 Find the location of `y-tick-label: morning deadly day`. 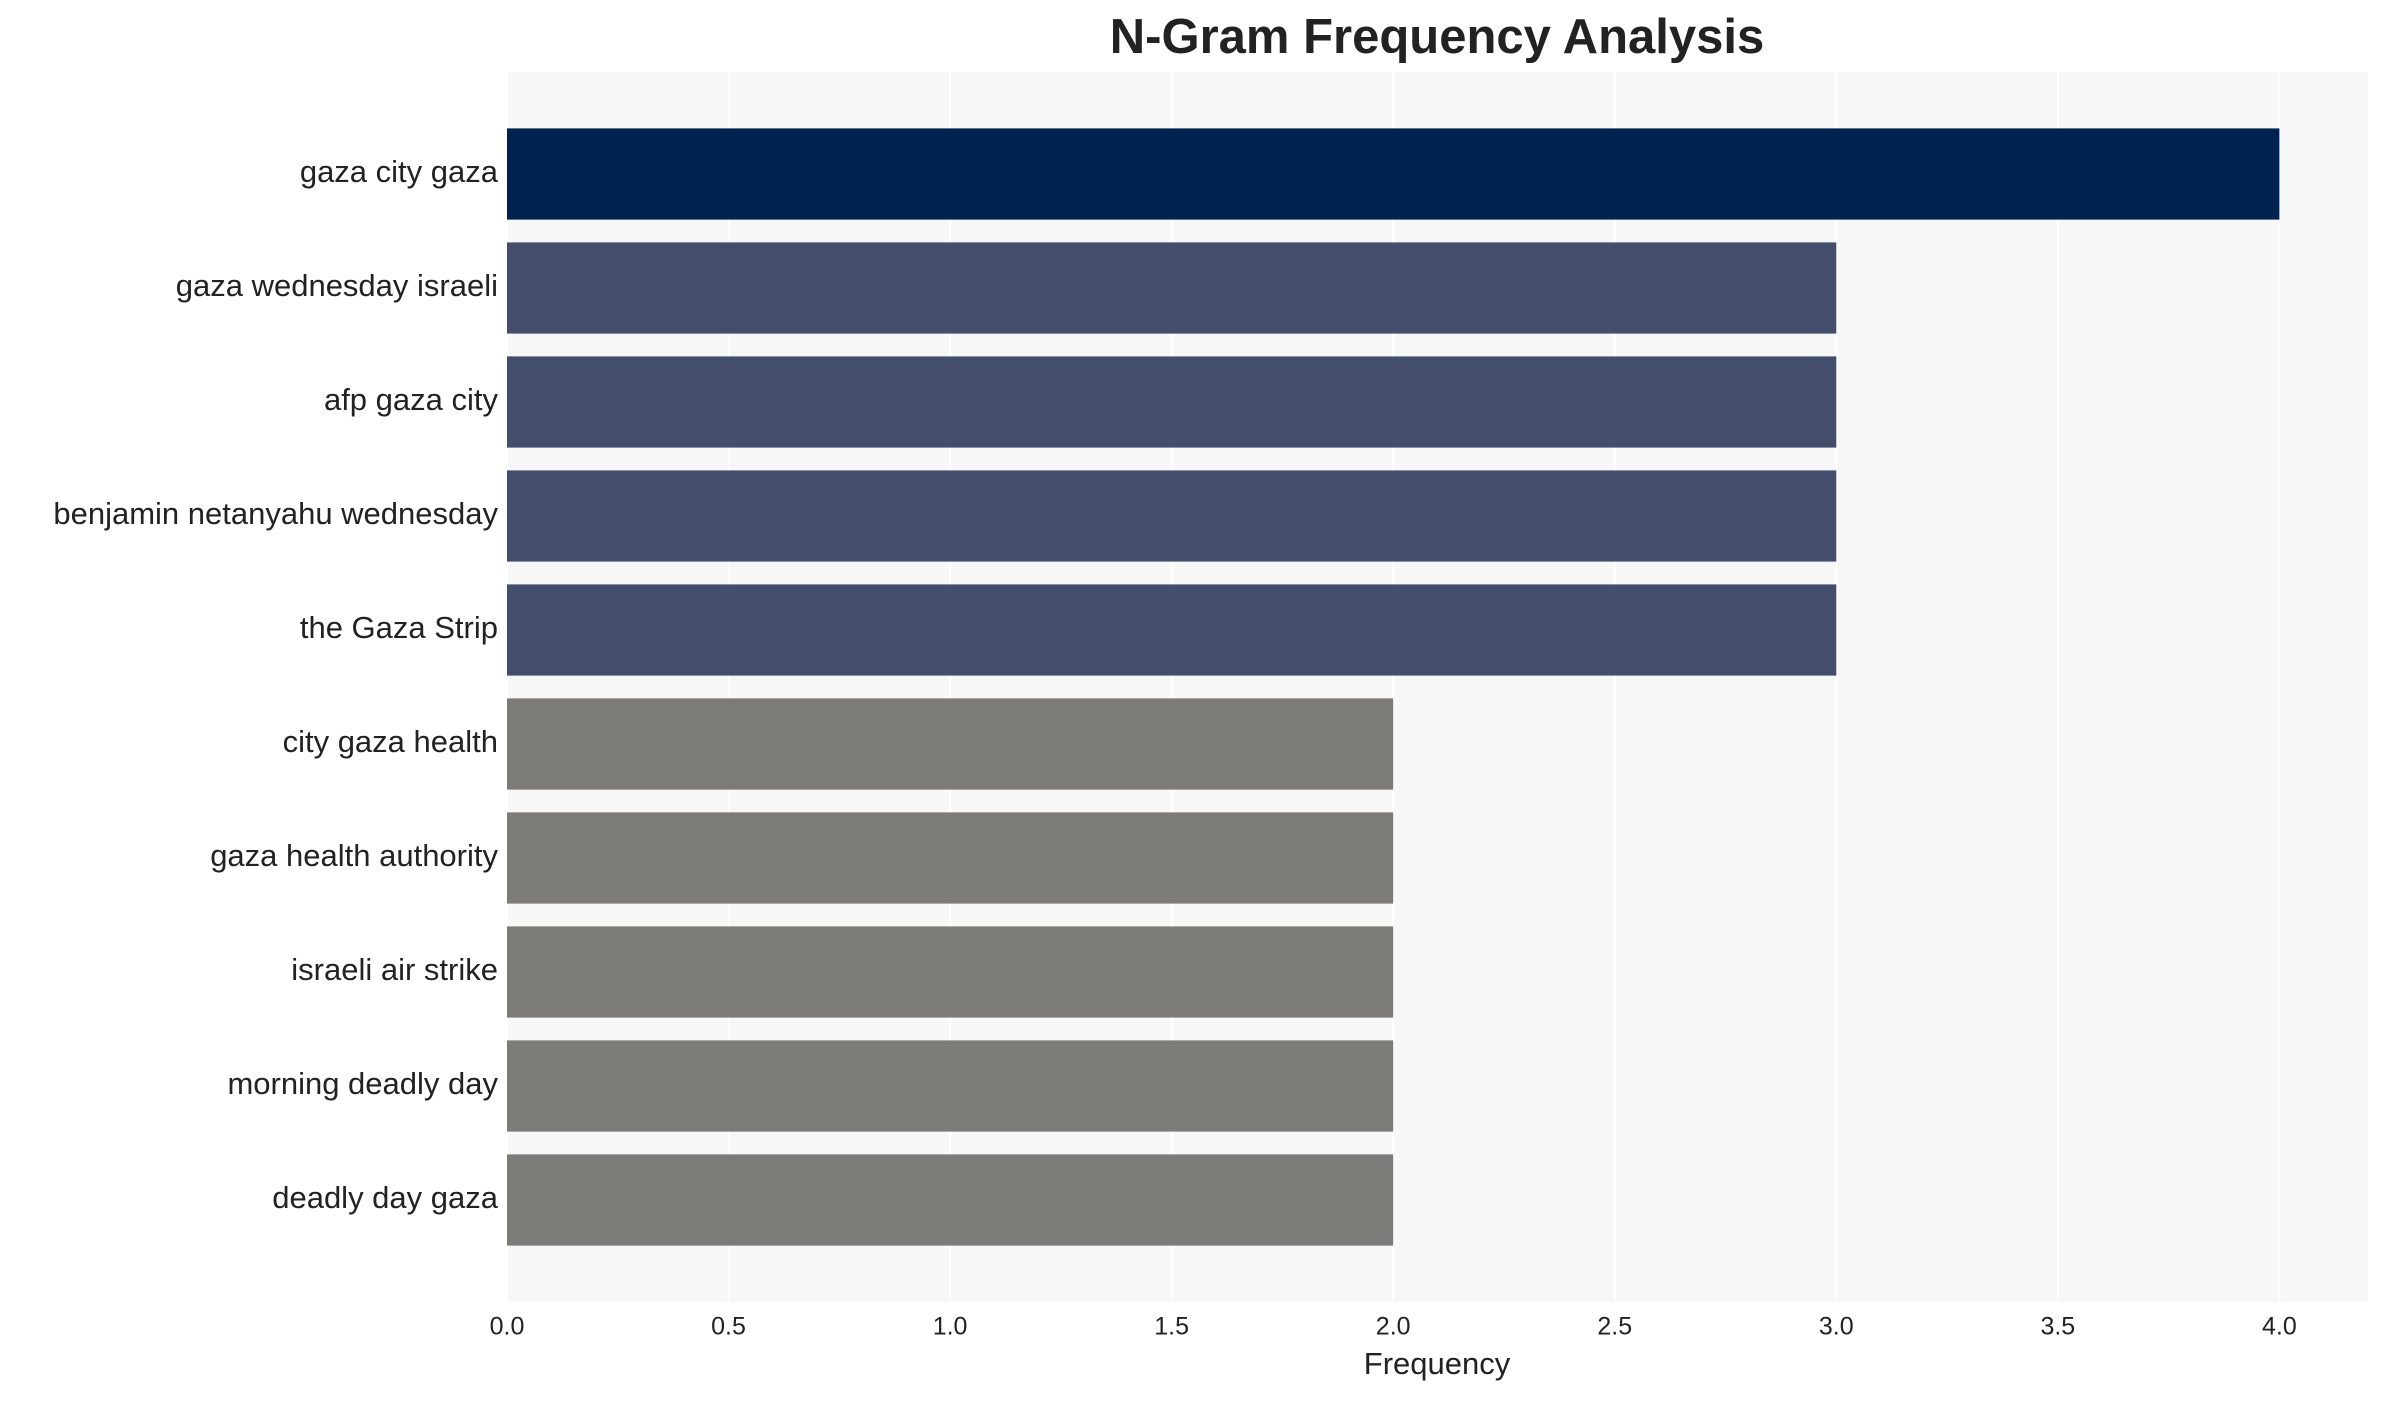

y-tick-label: morning deadly day is located at coordinates (362, 1083).